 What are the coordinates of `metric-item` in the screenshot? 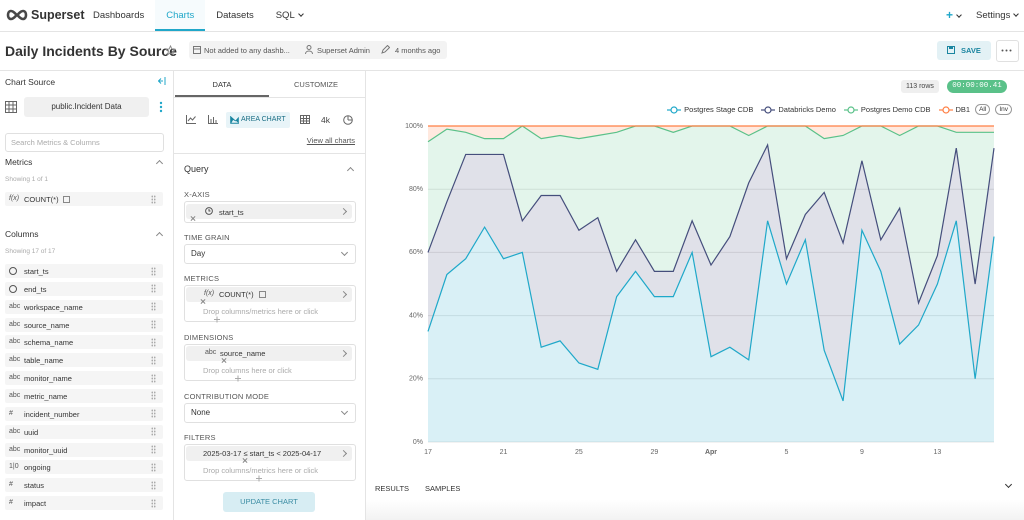 It's located at (84, 199).